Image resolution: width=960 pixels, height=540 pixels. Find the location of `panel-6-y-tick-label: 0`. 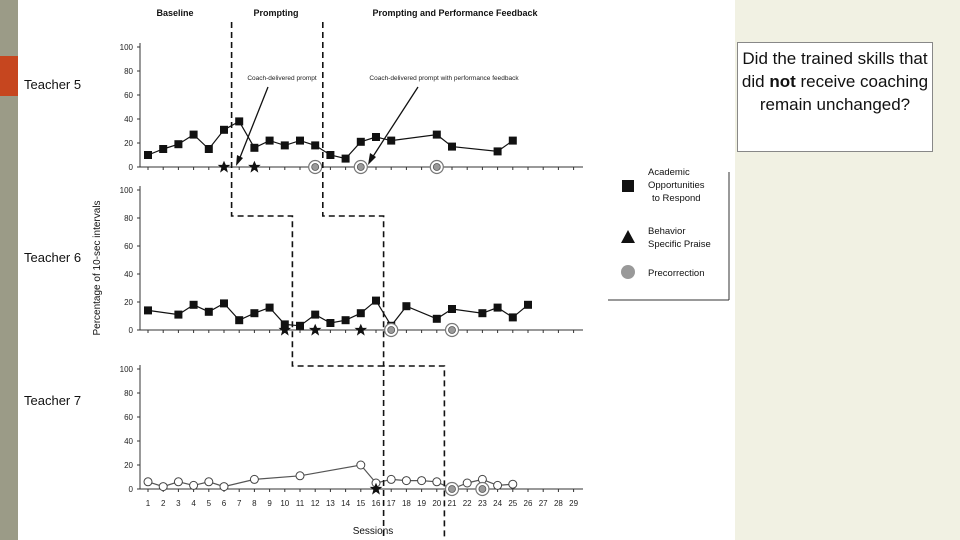

panel-6-y-tick-label: 0 is located at coordinates (131, 330).